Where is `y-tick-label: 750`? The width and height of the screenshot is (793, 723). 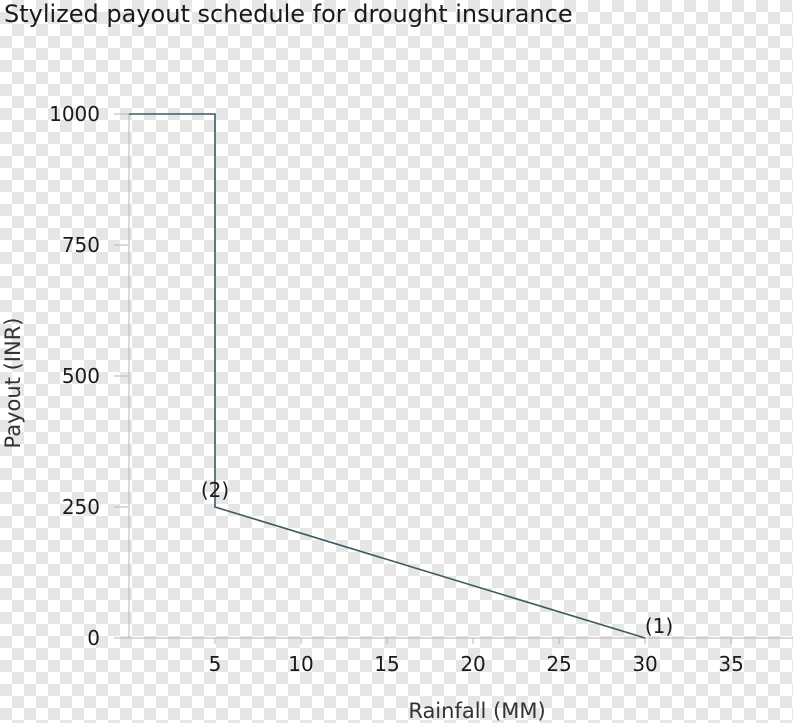 y-tick-label: 750 is located at coordinates (81, 245).